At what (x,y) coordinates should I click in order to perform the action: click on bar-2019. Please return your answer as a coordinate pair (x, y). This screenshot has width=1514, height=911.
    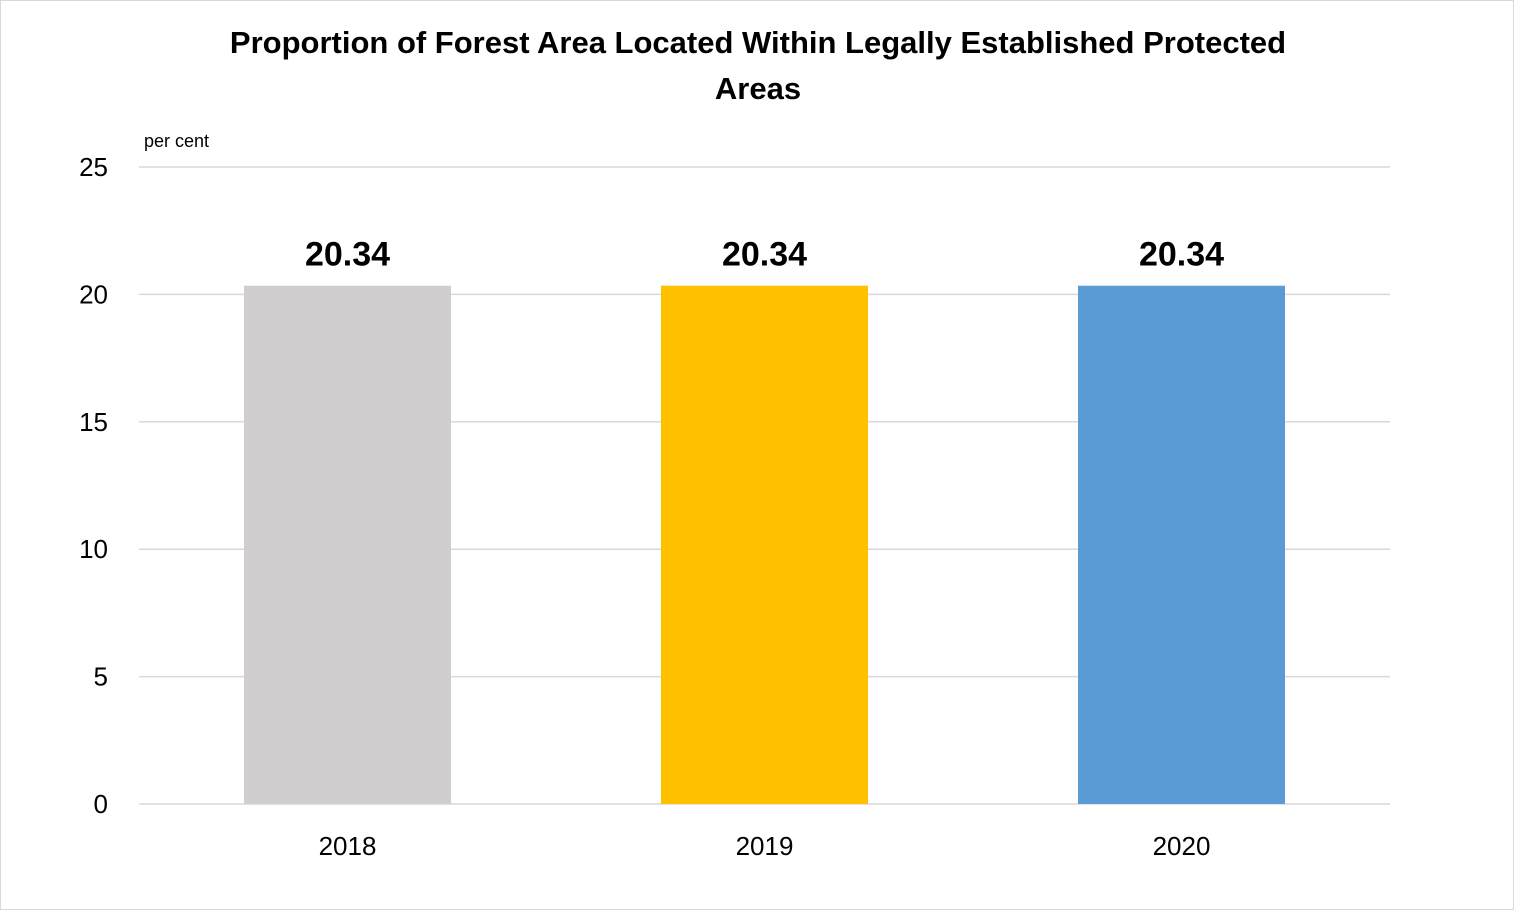
    Looking at the image, I should click on (764, 544).